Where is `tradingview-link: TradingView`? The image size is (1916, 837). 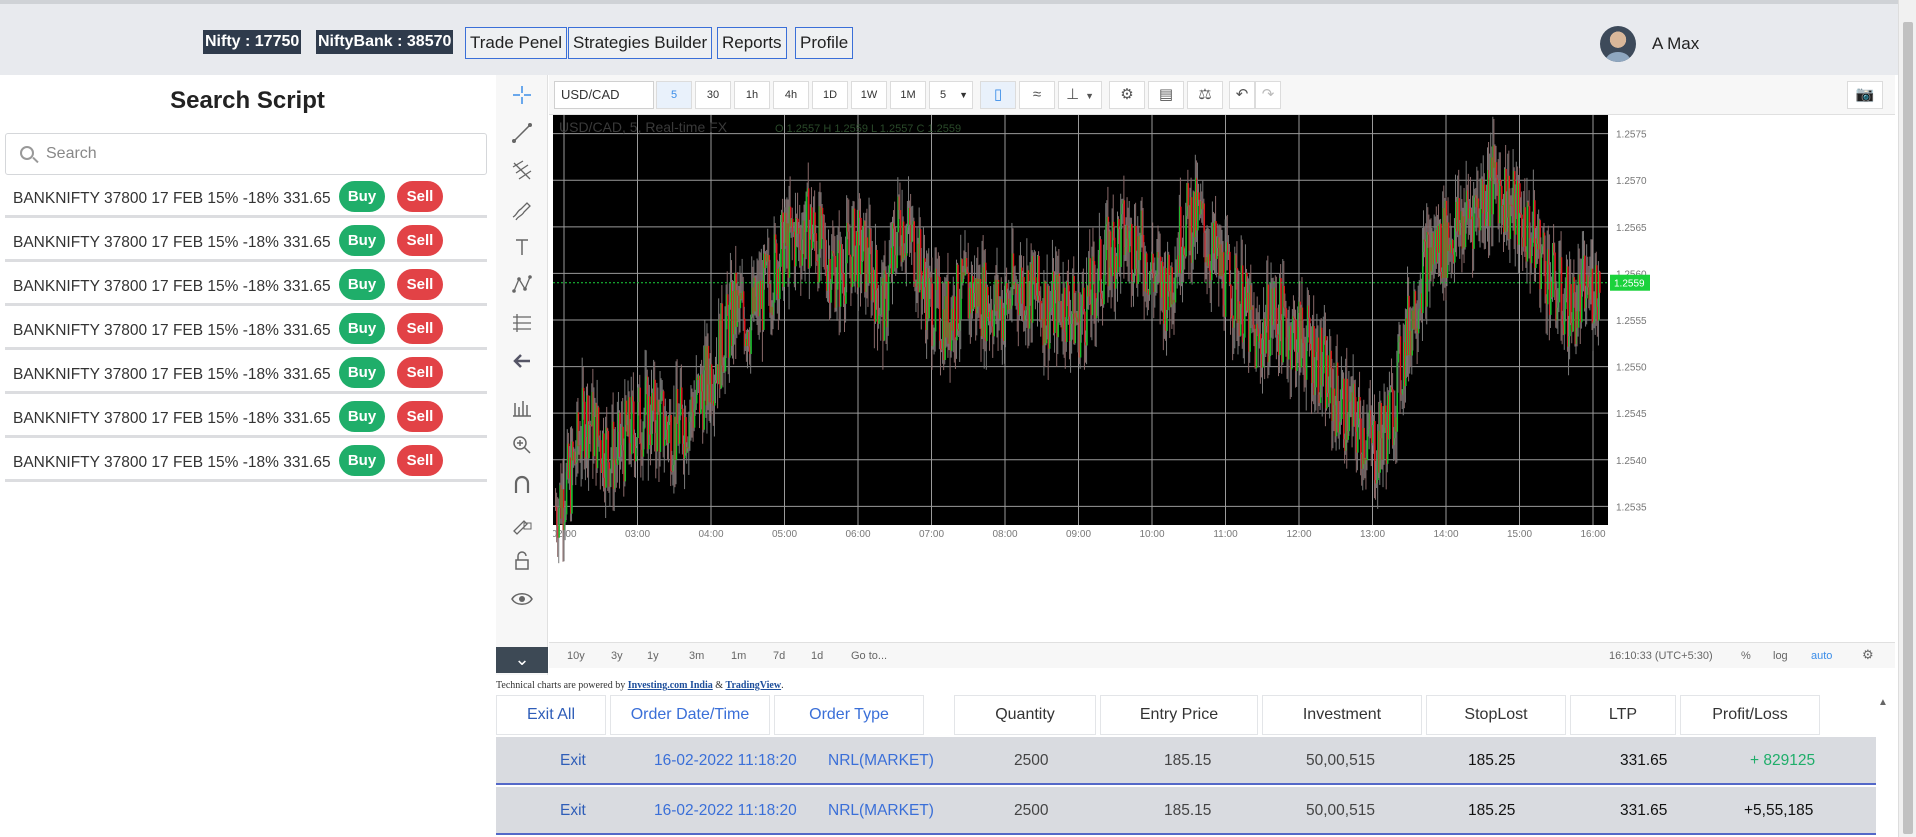 tradingview-link: TradingView is located at coordinates (753, 685).